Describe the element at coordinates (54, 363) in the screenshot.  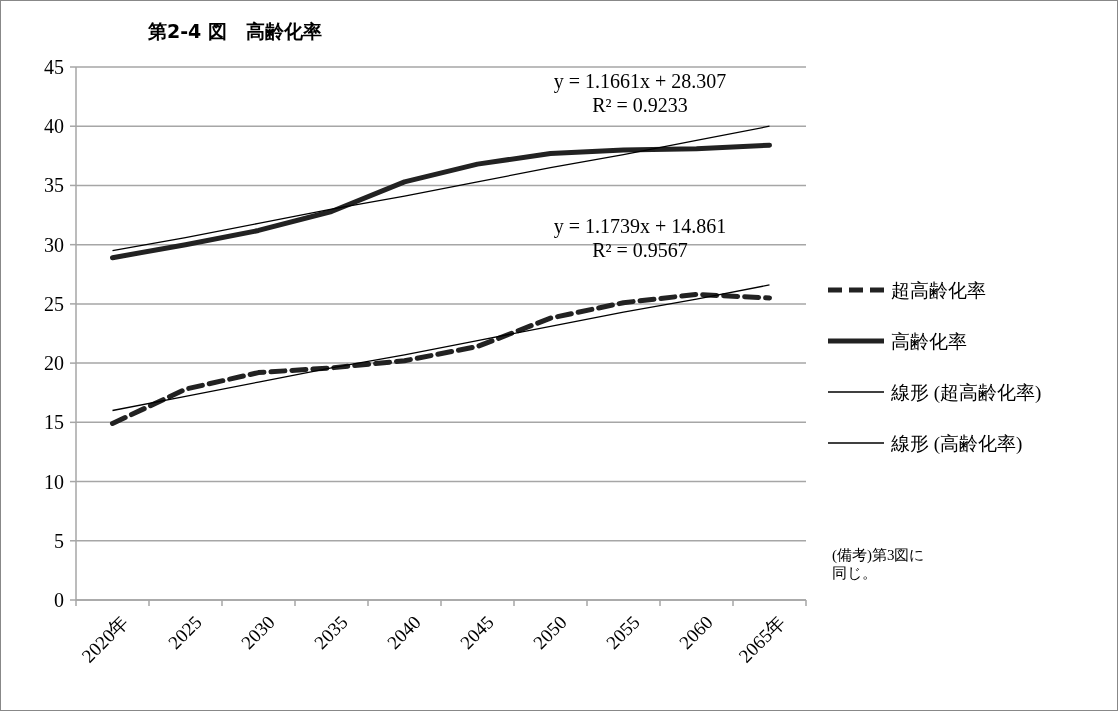
I see `y-tick-label: 20` at that location.